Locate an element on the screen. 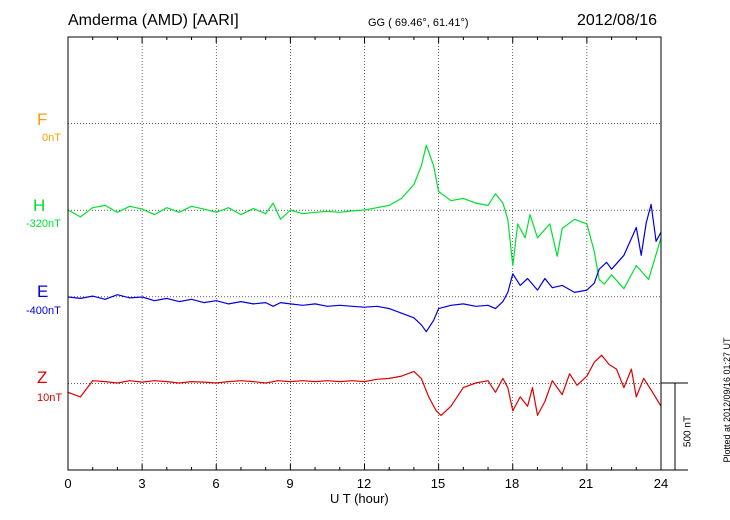 The width and height of the screenshot is (730, 520). geographic-coords: GG ( 69.46°, 61.41°) is located at coordinates (418, 23).